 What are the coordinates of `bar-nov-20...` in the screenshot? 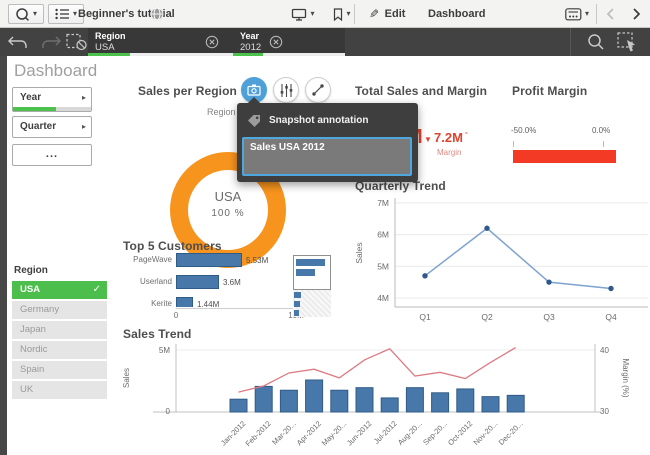 It's located at (490, 404).